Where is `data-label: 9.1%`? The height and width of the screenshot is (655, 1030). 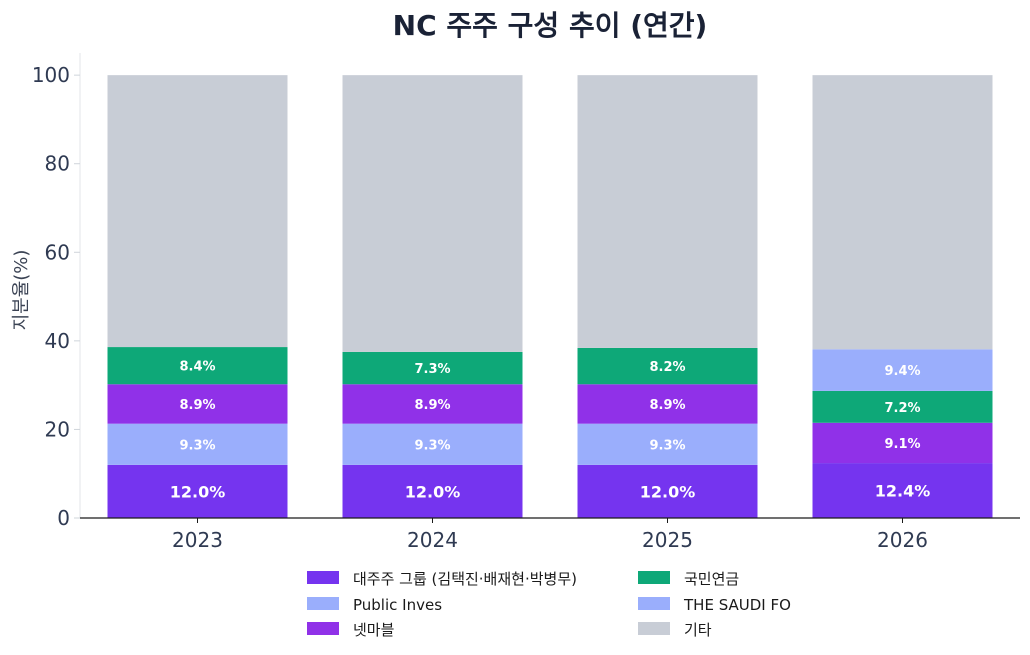
data-label: 9.1% is located at coordinates (902, 444).